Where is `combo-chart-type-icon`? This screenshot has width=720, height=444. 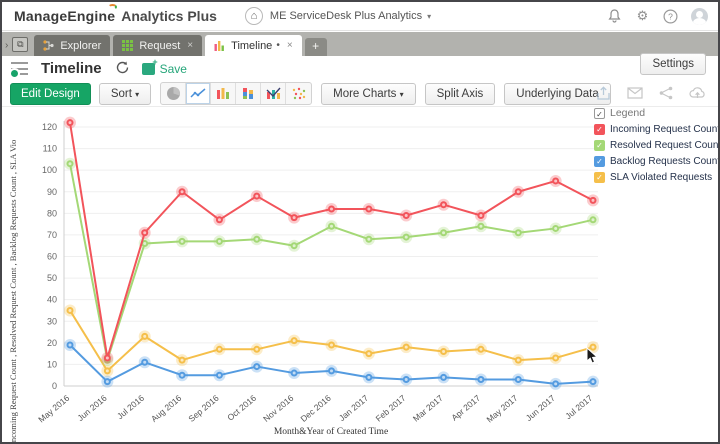 combo-chart-type-icon is located at coordinates (274, 93).